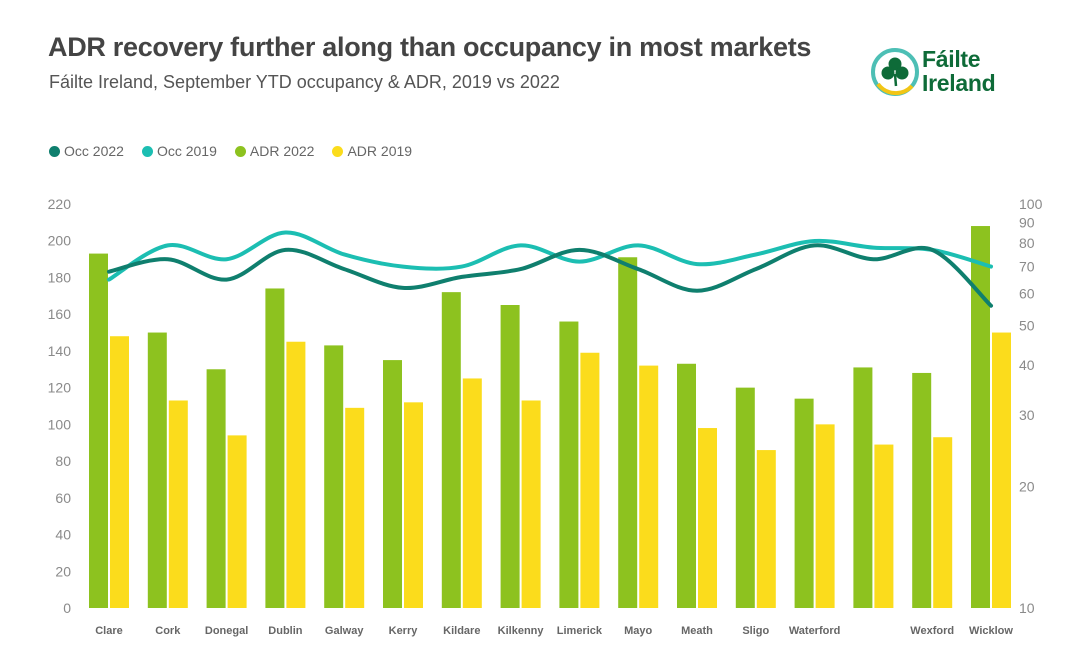  I want to click on legend-marker-occ-2022, so click(54, 151).